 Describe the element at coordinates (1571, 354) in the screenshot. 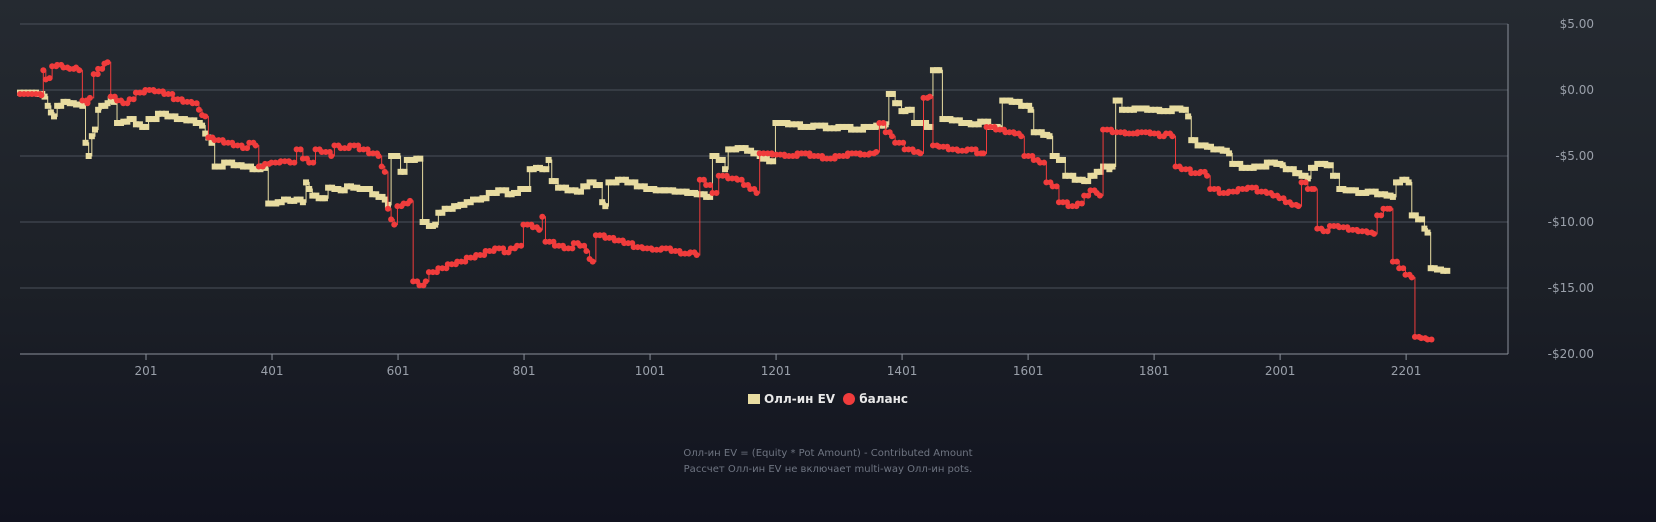

I see `y-tick-label: -$20.00` at that location.